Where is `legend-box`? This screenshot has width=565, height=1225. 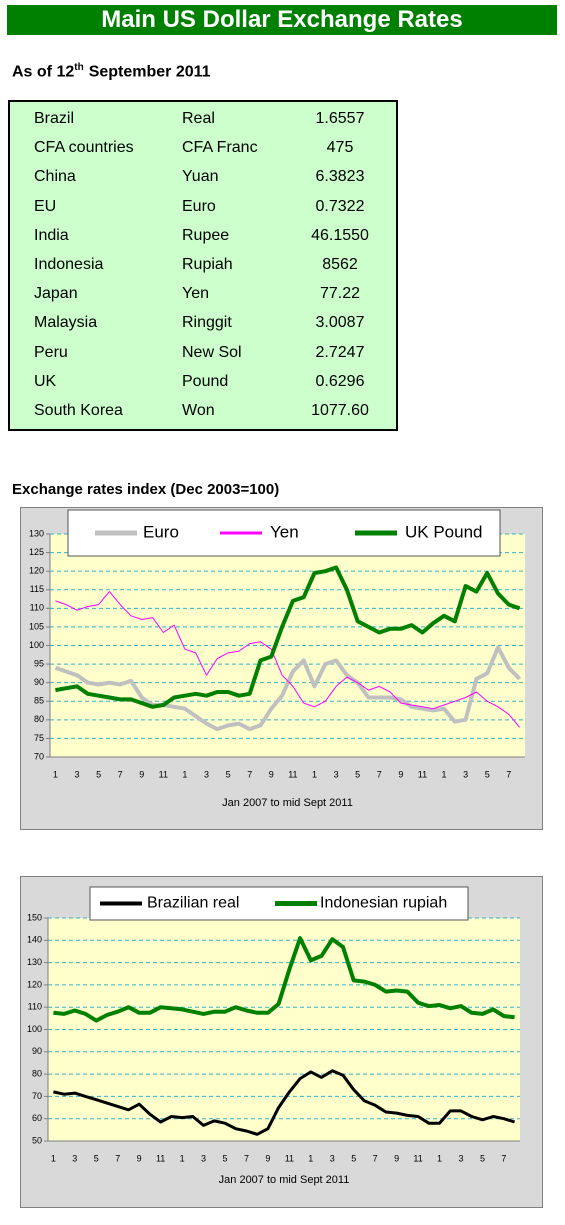 legend-box is located at coordinates (284, 533).